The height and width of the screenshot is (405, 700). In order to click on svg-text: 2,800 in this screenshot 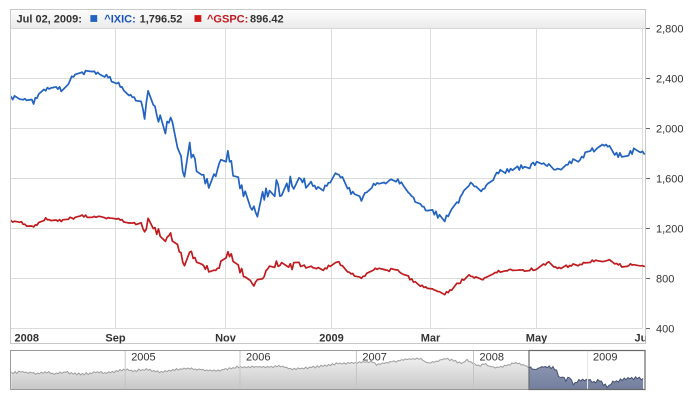, I will do `click(670, 29)`.